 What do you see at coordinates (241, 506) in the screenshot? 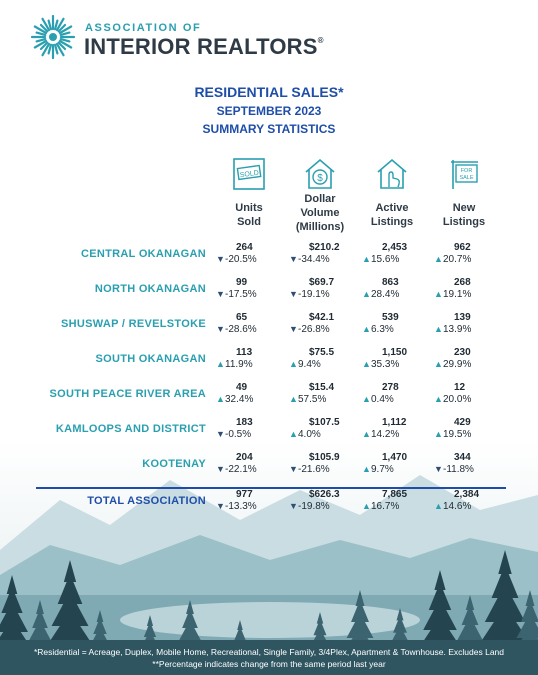
I see `change-percent: -13.3%` at bounding box center [241, 506].